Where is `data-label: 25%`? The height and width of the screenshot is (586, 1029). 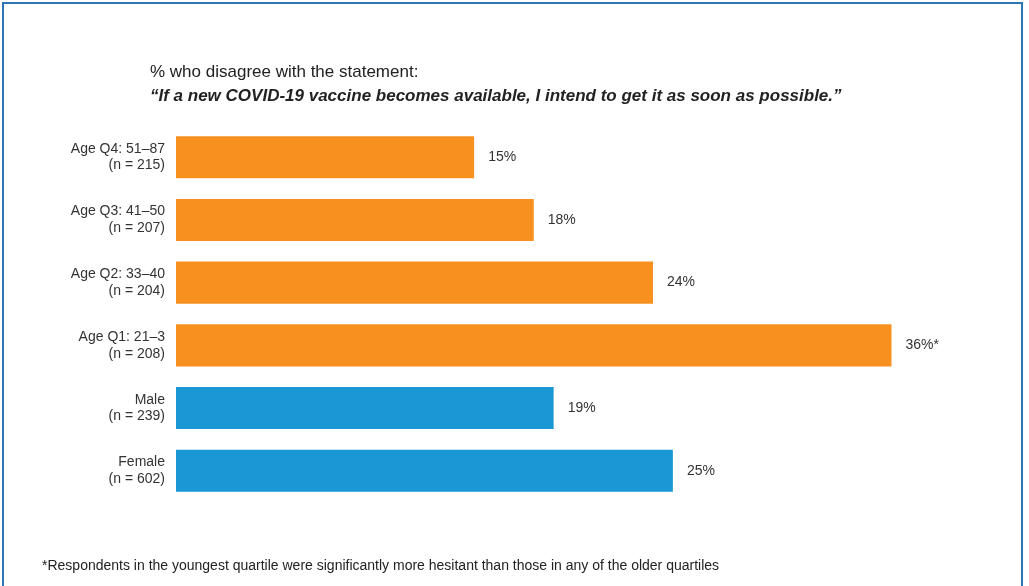
data-label: 25% is located at coordinates (700, 469).